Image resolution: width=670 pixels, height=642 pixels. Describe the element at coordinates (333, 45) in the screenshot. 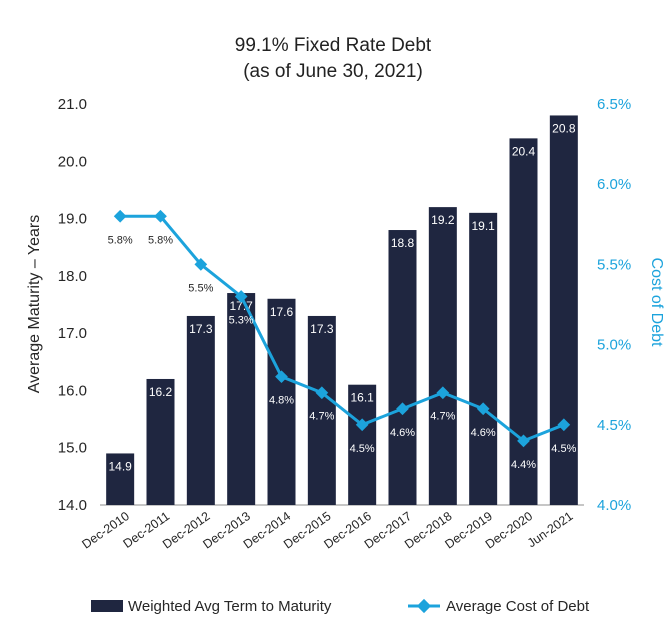

I see `chart-title: 99.1% Fixed Rate Debt` at that location.